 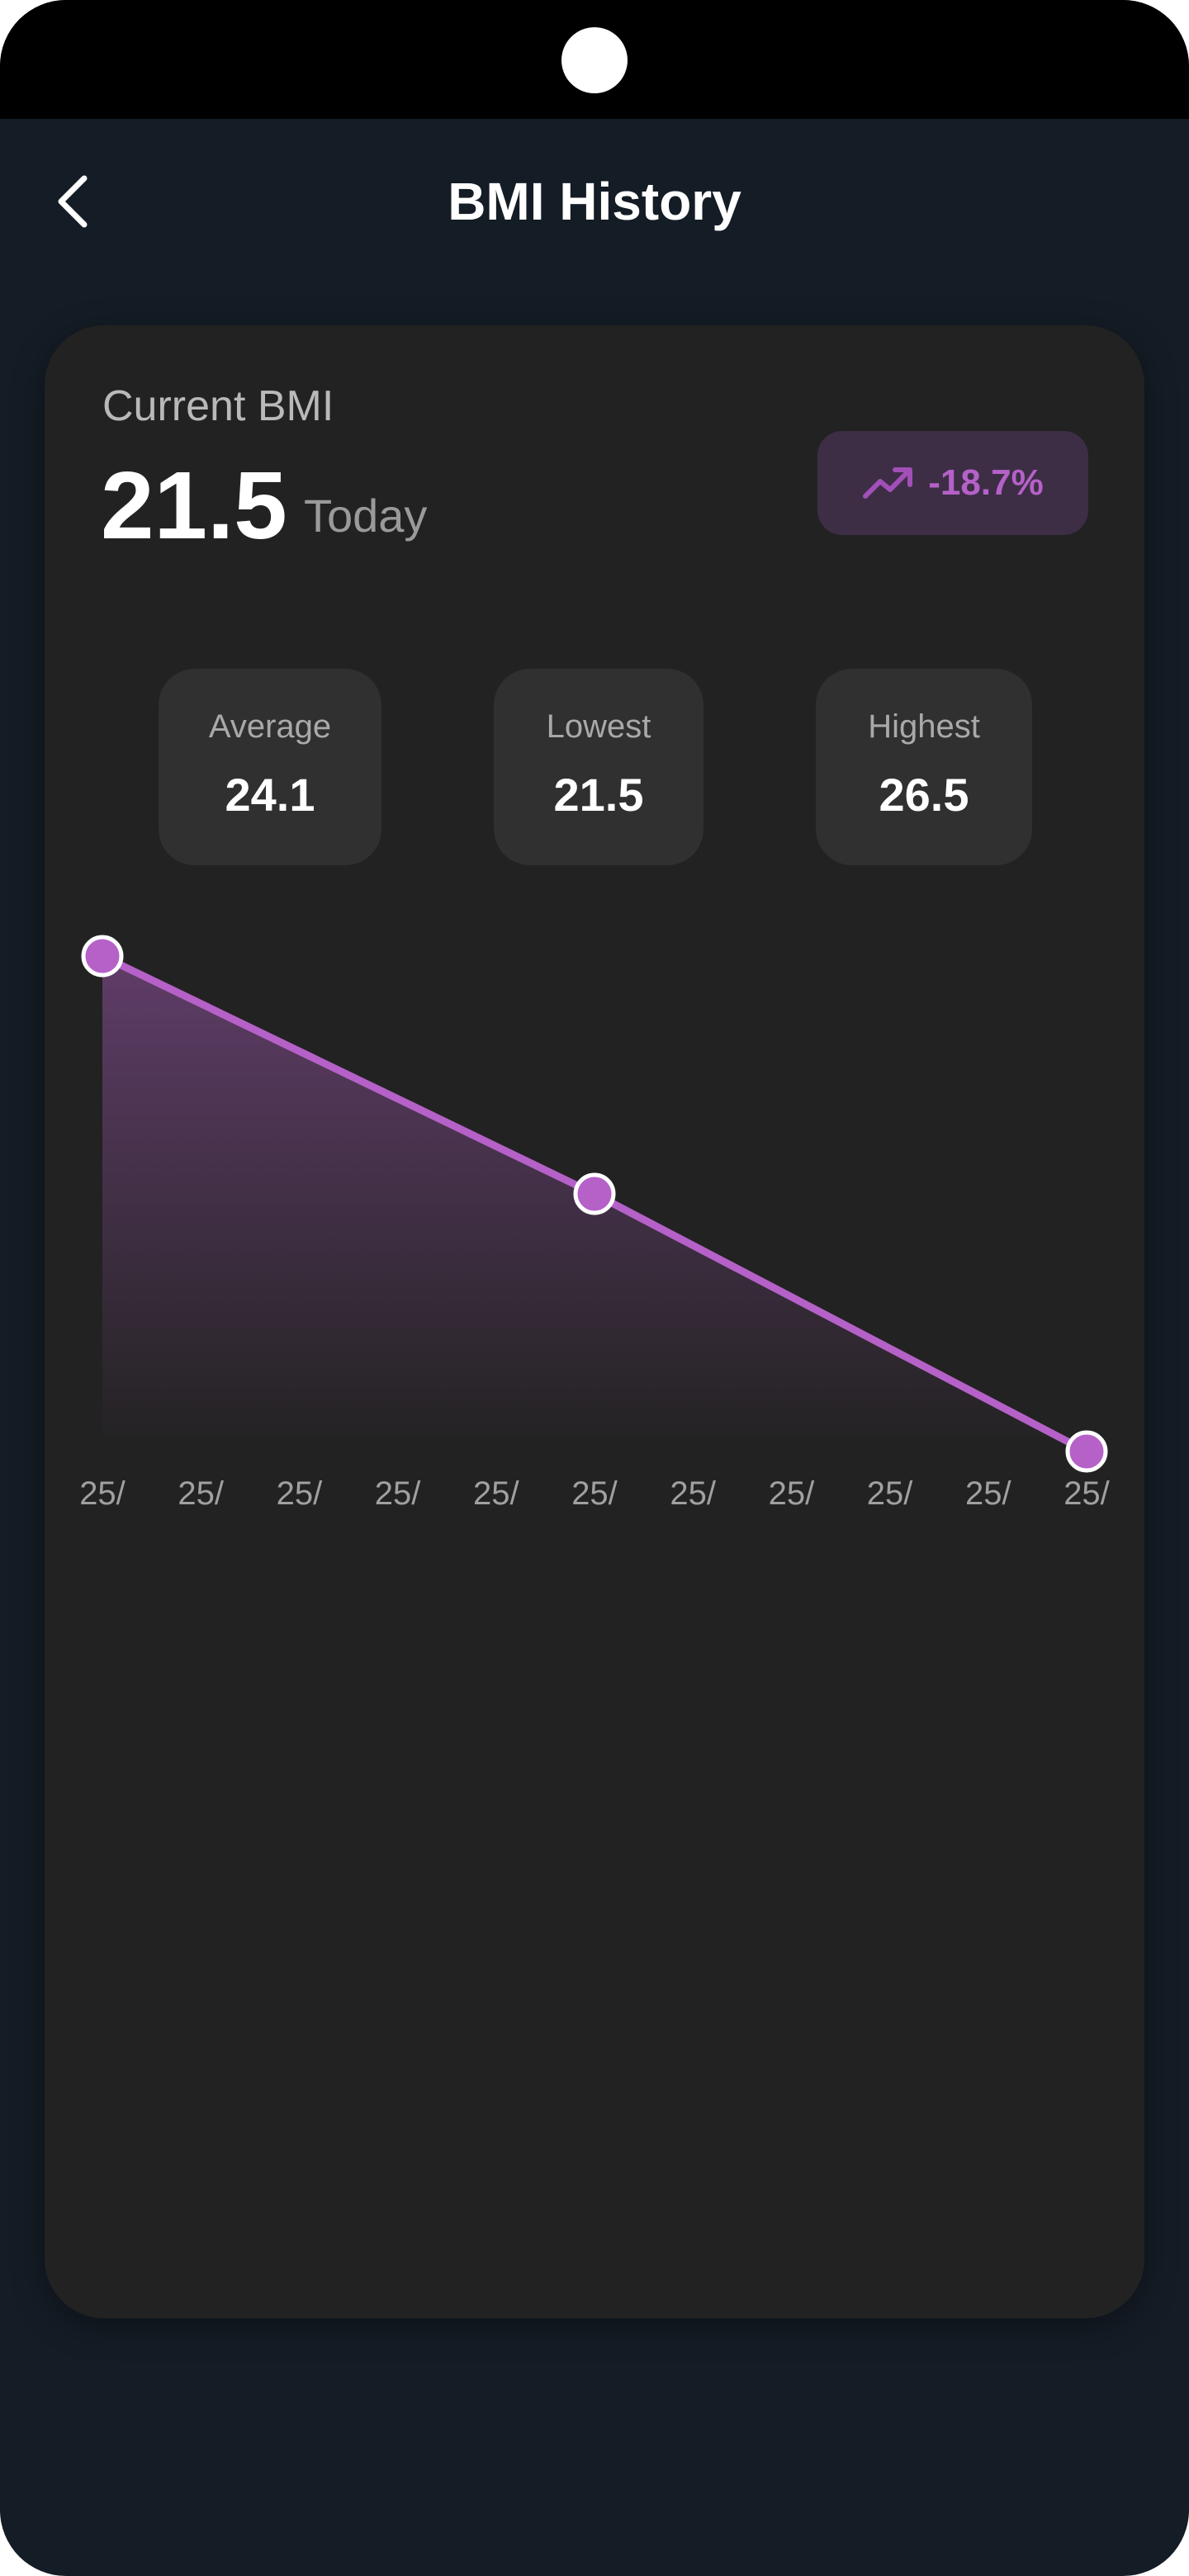 I want to click on stat-average: Average 24.1, so click(x=270, y=767).